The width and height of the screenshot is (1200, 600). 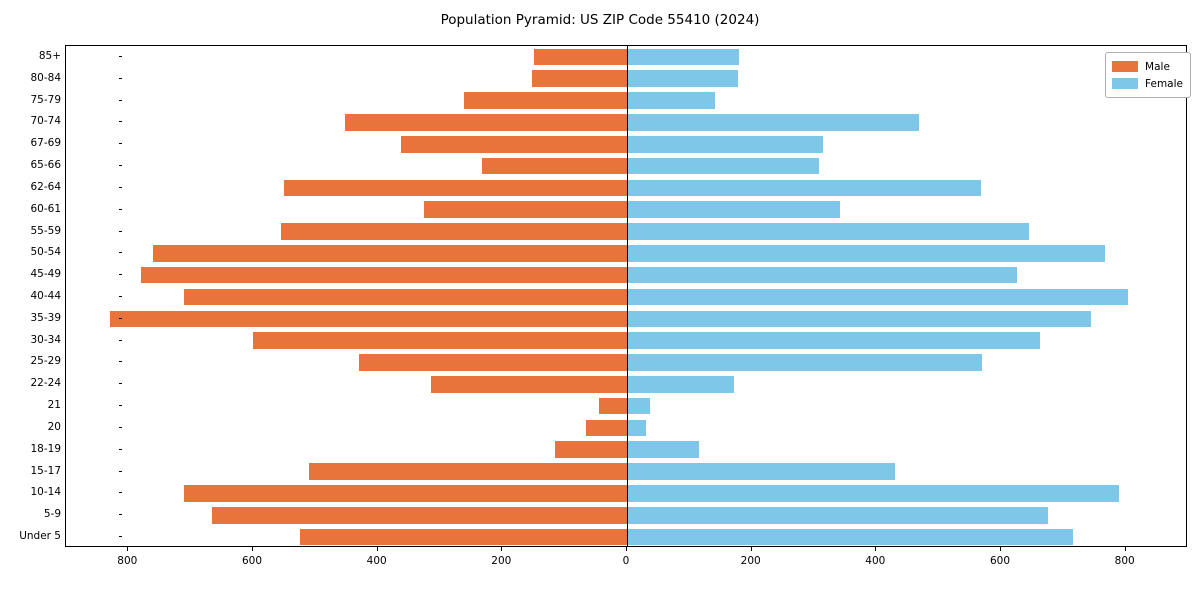 I want to click on y-axis-tick-label: 30-34, so click(x=76, y=340).